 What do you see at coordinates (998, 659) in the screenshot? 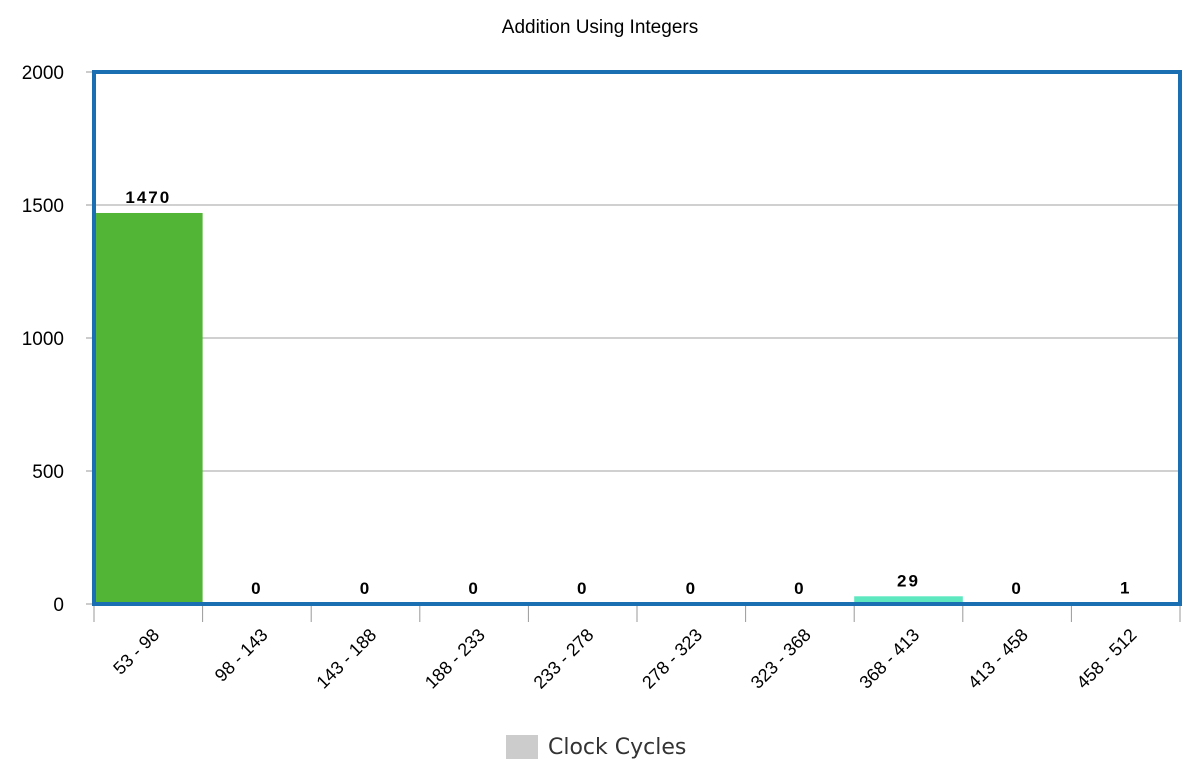
I see `x-tick-label: 413 - 458` at bounding box center [998, 659].